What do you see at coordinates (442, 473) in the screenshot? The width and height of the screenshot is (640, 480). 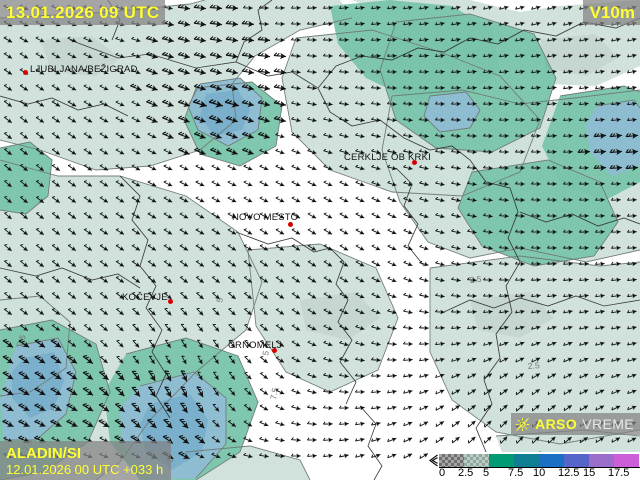 I see `colorbar-tick-label: 0` at bounding box center [442, 473].